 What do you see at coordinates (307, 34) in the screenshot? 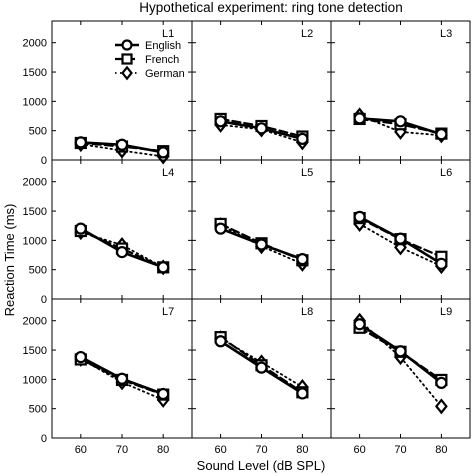
I see `panel-label: L2` at bounding box center [307, 34].